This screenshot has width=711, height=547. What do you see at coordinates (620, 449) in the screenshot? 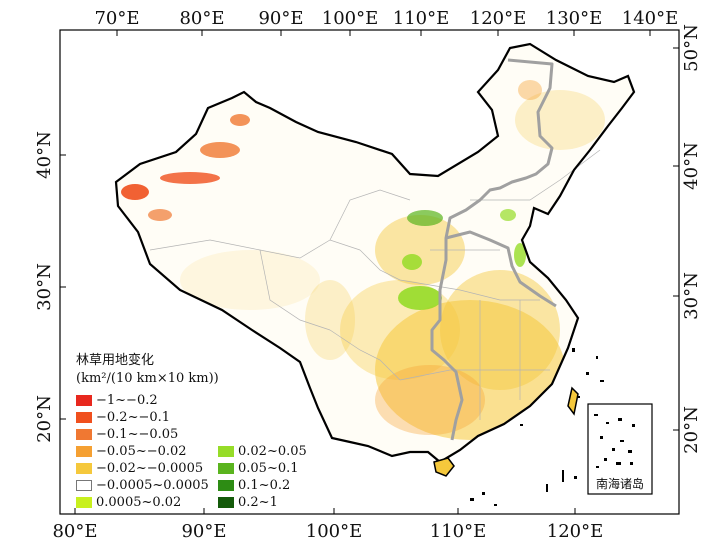
I see `south-china-sea-inset: 南海诸岛` at bounding box center [620, 449].